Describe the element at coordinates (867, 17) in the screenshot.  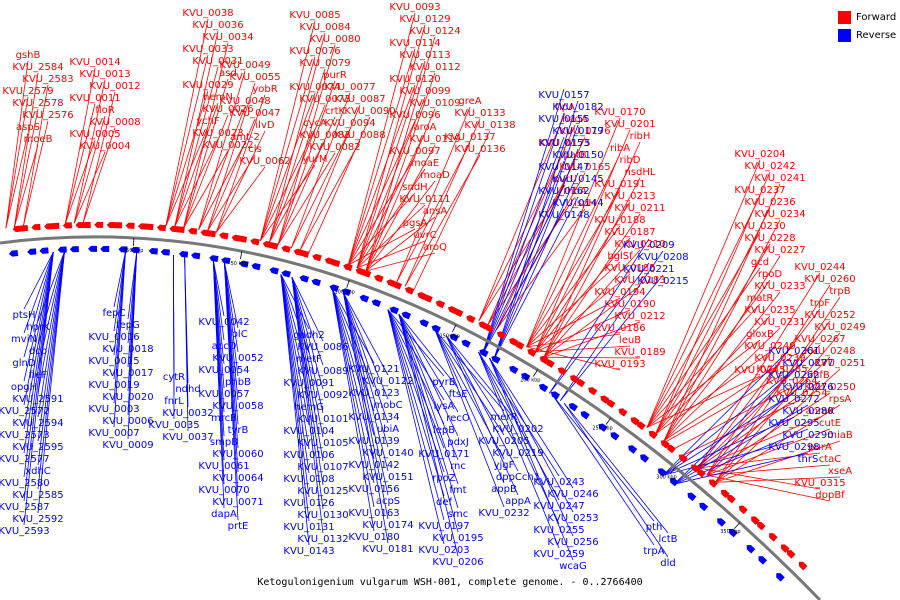
I see `legend-forward: Forward` at that location.